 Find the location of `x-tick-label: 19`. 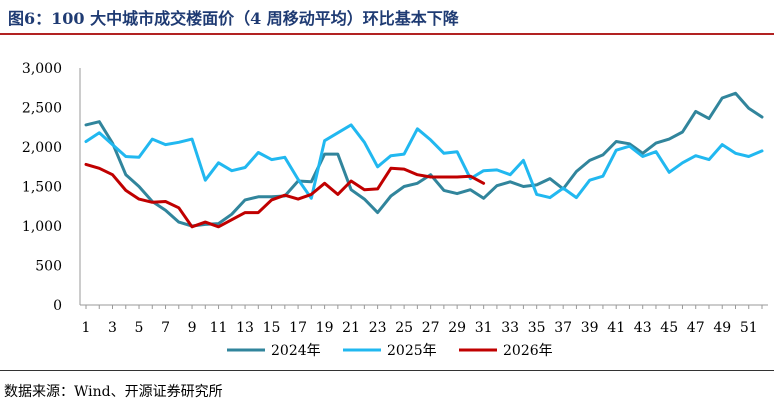

x-tick-label: 19 is located at coordinates (325, 328).